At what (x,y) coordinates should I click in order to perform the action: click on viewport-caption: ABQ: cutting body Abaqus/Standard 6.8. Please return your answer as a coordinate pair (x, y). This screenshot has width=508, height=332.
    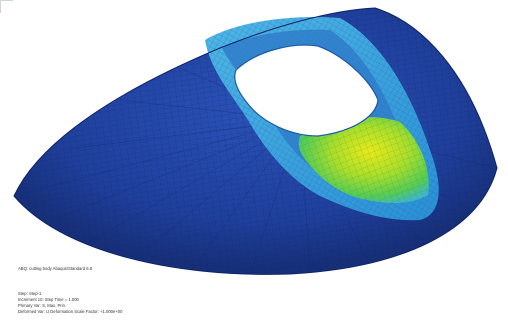
    Looking at the image, I should click on (55, 268).